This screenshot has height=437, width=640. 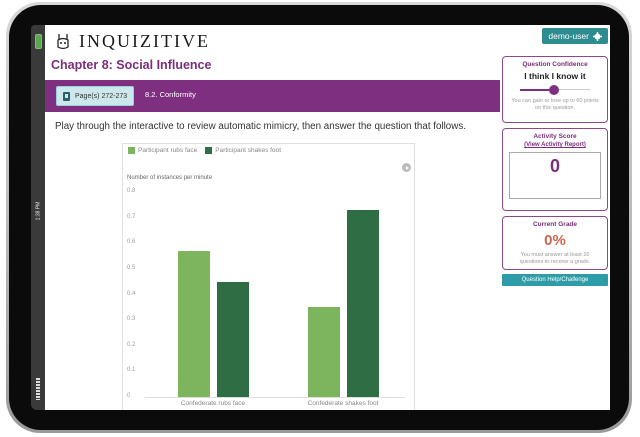 I want to click on pages-button: Page(s) 272-273, so click(x=95, y=96).